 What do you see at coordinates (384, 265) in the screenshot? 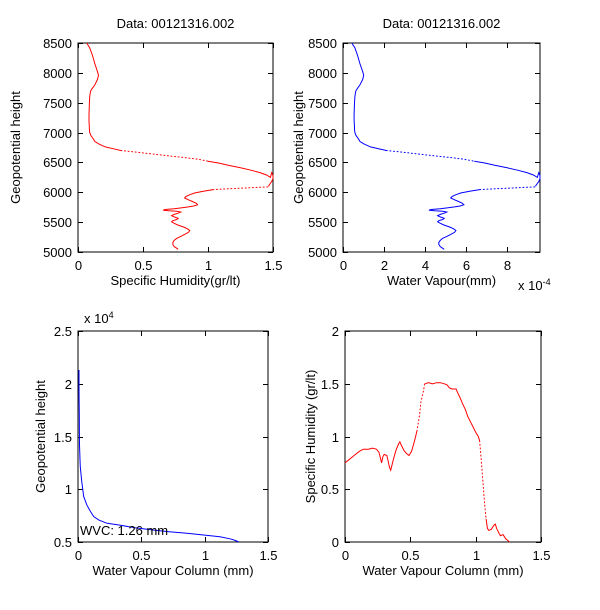
I see `x-tick-label: 2` at bounding box center [384, 265].